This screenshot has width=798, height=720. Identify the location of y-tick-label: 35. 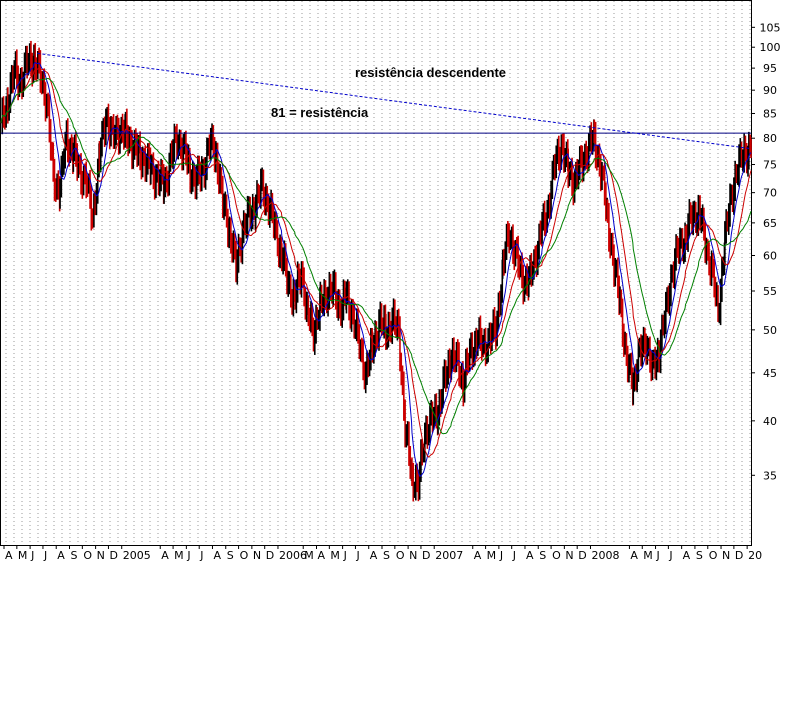
(770, 475).